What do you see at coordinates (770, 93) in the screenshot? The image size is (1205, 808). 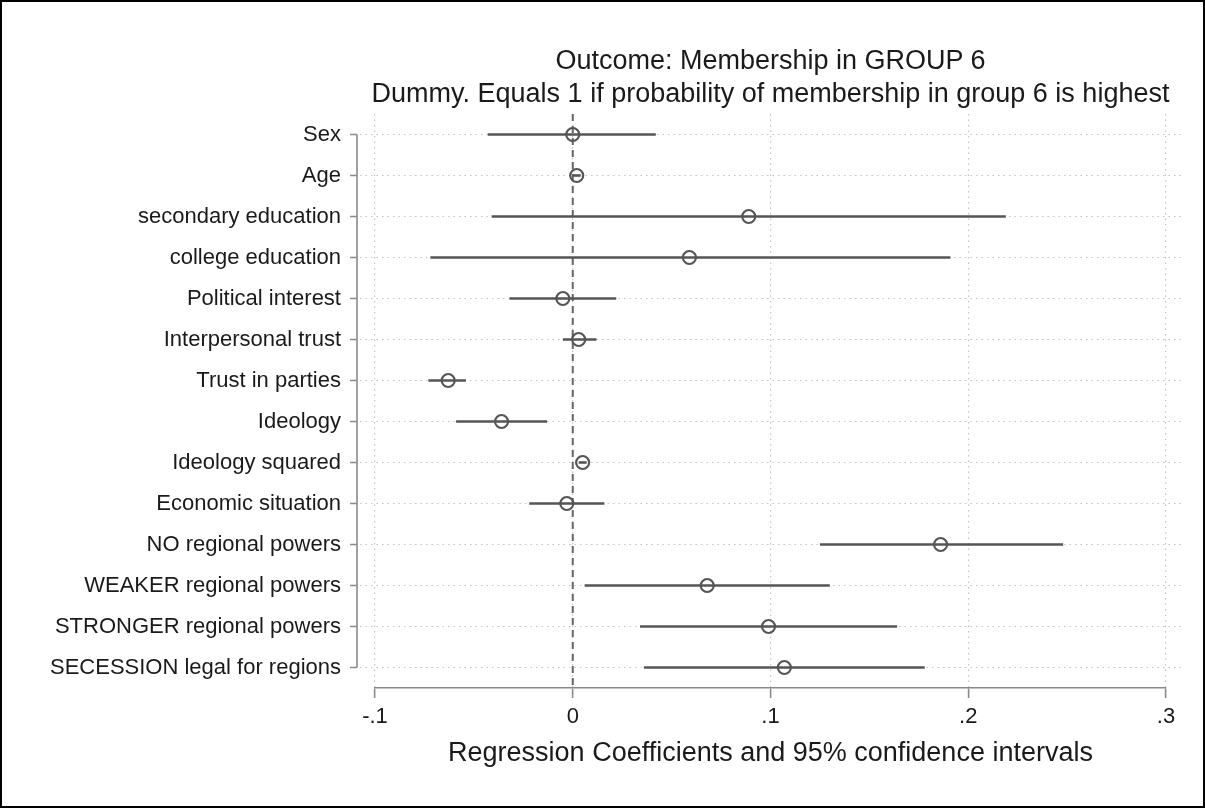 I see `chart-subtitle: Dummy. Equals 1 if probability of membership in group 6 is highest` at bounding box center [770, 93].